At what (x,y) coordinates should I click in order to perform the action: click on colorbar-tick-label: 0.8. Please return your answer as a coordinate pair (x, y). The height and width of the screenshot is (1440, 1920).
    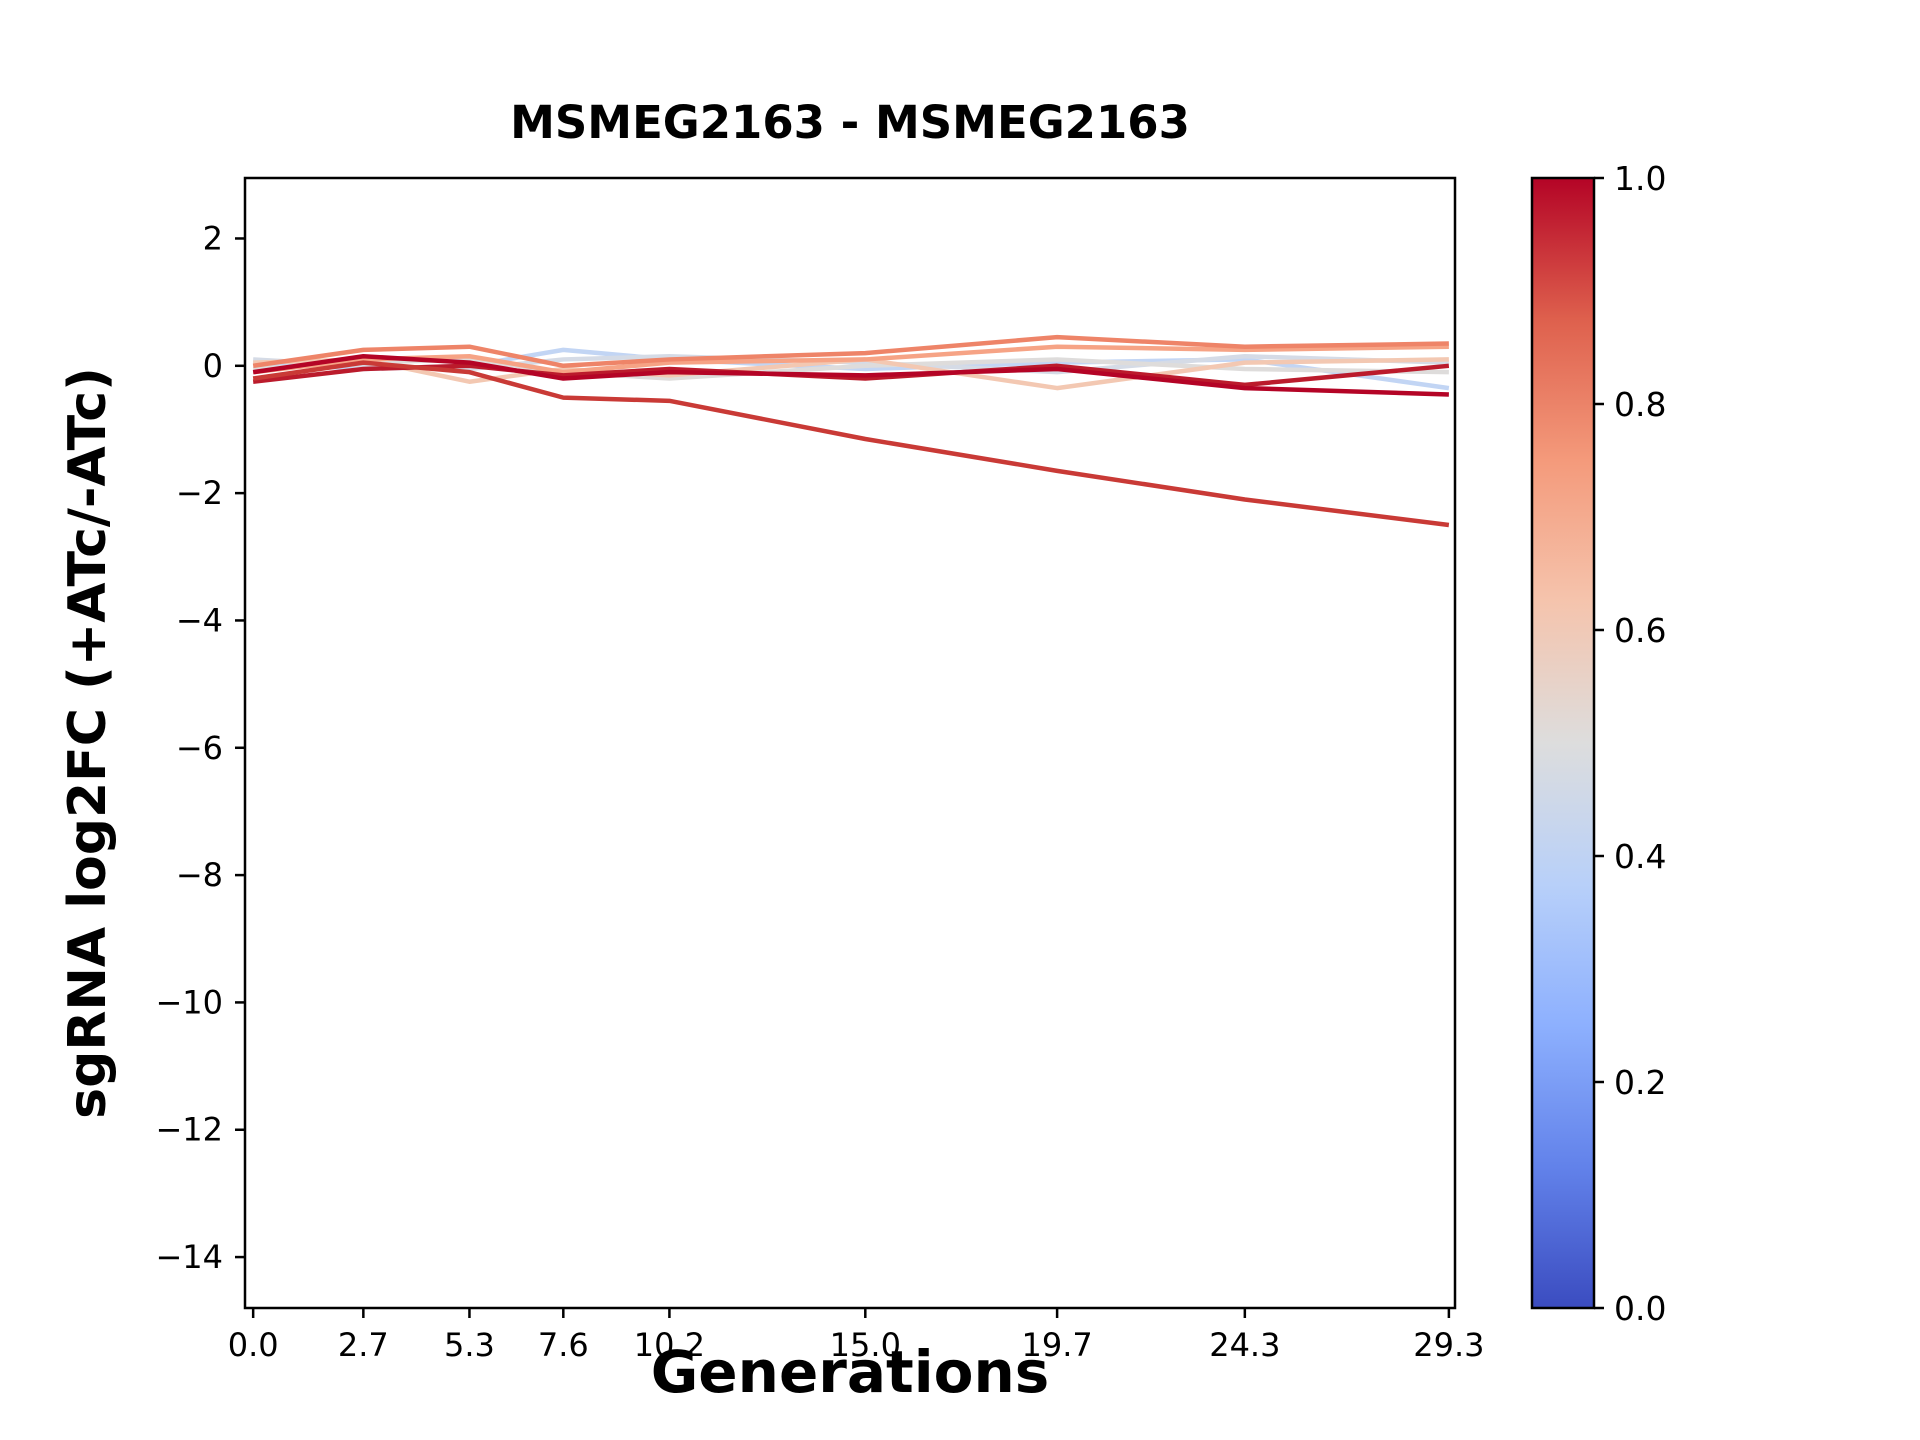
    Looking at the image, I should click on (1640, 404).